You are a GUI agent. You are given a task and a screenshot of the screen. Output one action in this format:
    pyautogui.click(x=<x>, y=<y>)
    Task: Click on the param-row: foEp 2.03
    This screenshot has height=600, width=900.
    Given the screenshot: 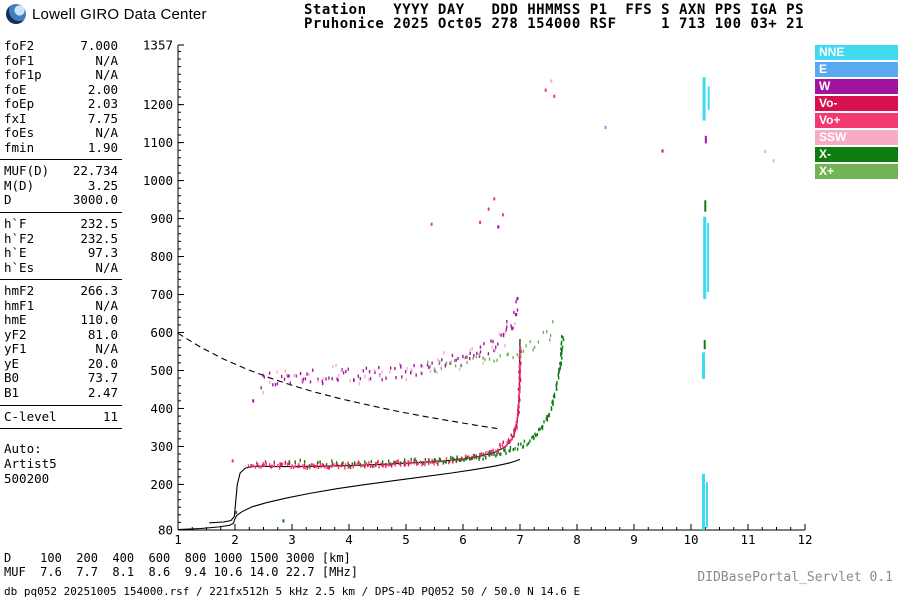 What is the action you would take?
    pyautogui.click(x=61, y=104)
    